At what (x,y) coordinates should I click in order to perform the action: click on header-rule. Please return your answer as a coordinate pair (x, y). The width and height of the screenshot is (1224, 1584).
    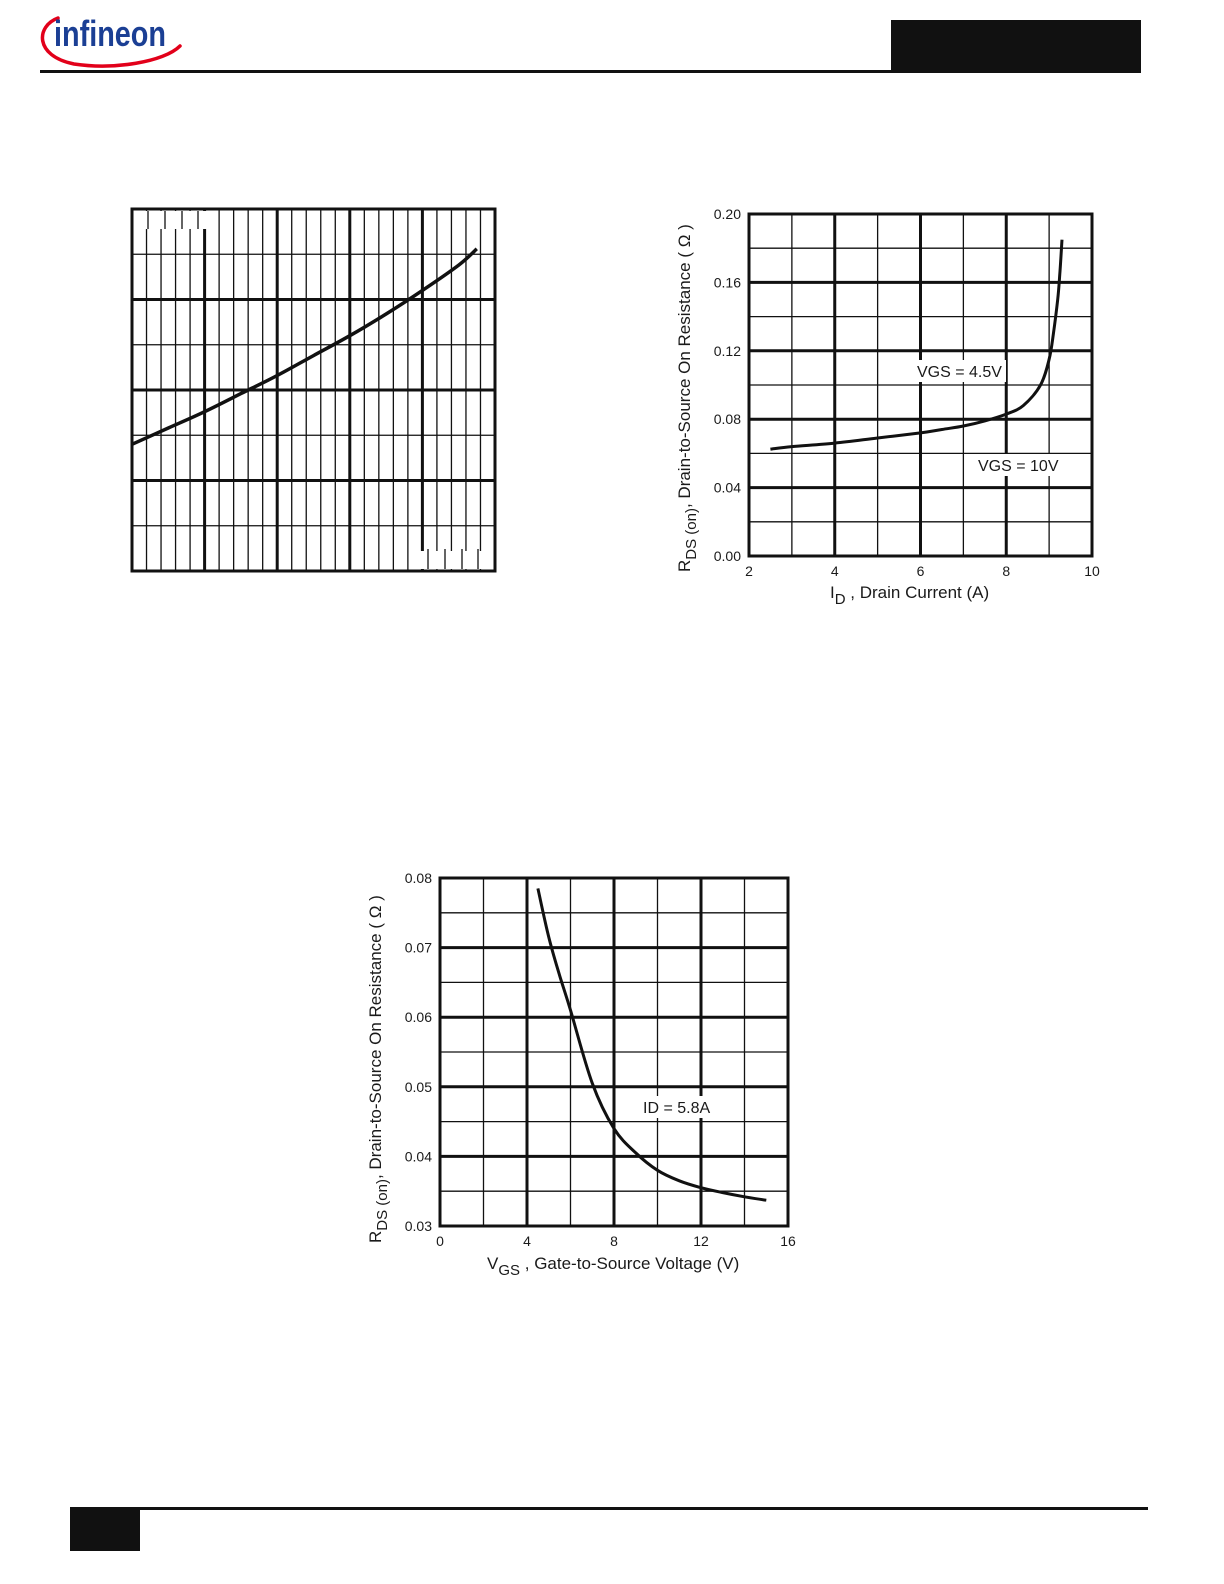
    Looking at the image, I should click on (466, 71).